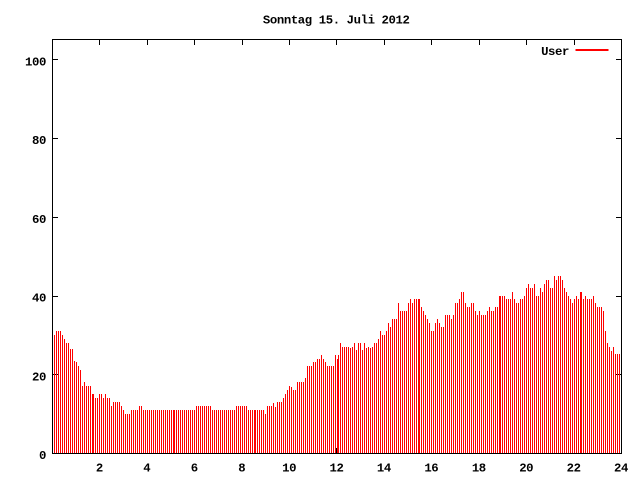 The image size is (640, 480). I want to click on svg-text: 4, so click(147, 469).